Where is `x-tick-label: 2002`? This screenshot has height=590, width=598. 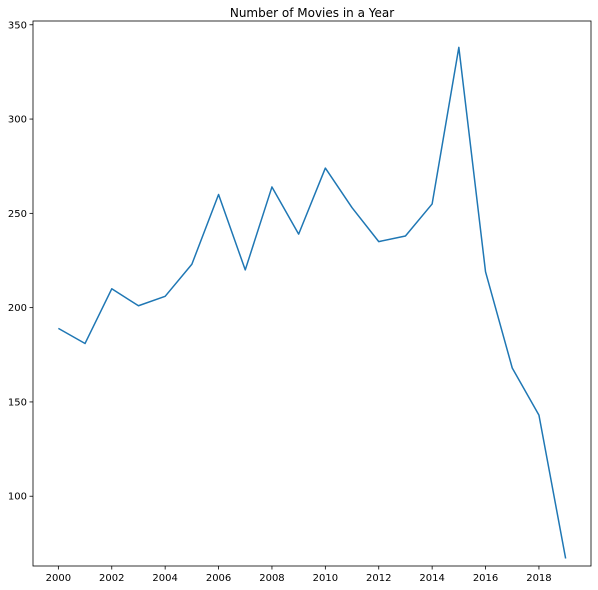
x-tick-label: 2002 is located at coordinates (111, 578).